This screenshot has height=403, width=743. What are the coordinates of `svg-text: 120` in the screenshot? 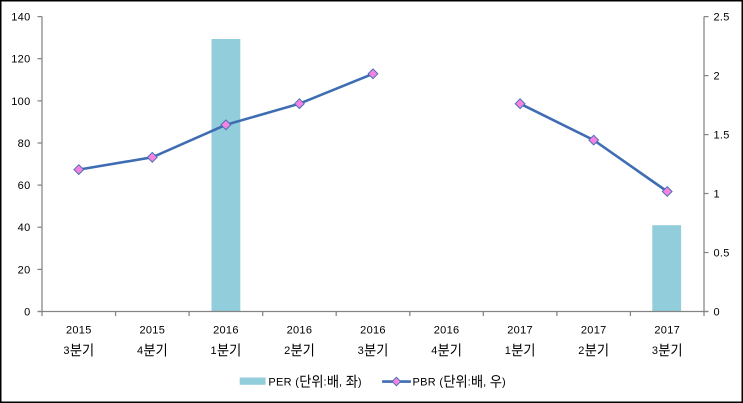 It's located at (20, 60).